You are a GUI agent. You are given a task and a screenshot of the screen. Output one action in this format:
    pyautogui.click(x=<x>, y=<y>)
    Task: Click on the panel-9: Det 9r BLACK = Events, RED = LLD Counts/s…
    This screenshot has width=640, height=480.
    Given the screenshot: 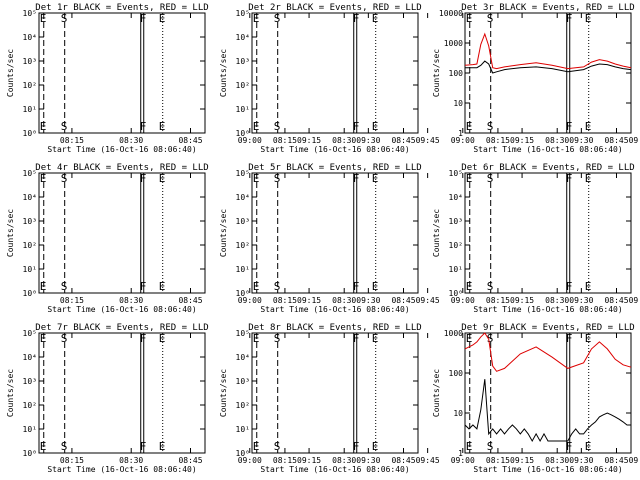 What is the action you would take?
    pyautogui.click(x=533, y=398)
    